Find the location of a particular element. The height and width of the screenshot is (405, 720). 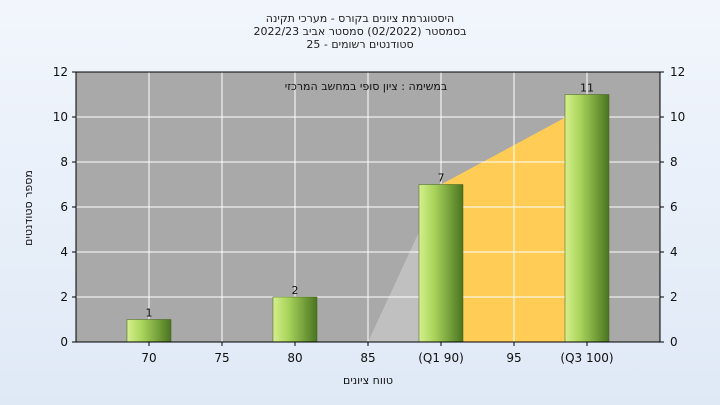

y-tick-label-left: 0 is located at coordinates (64, 342).